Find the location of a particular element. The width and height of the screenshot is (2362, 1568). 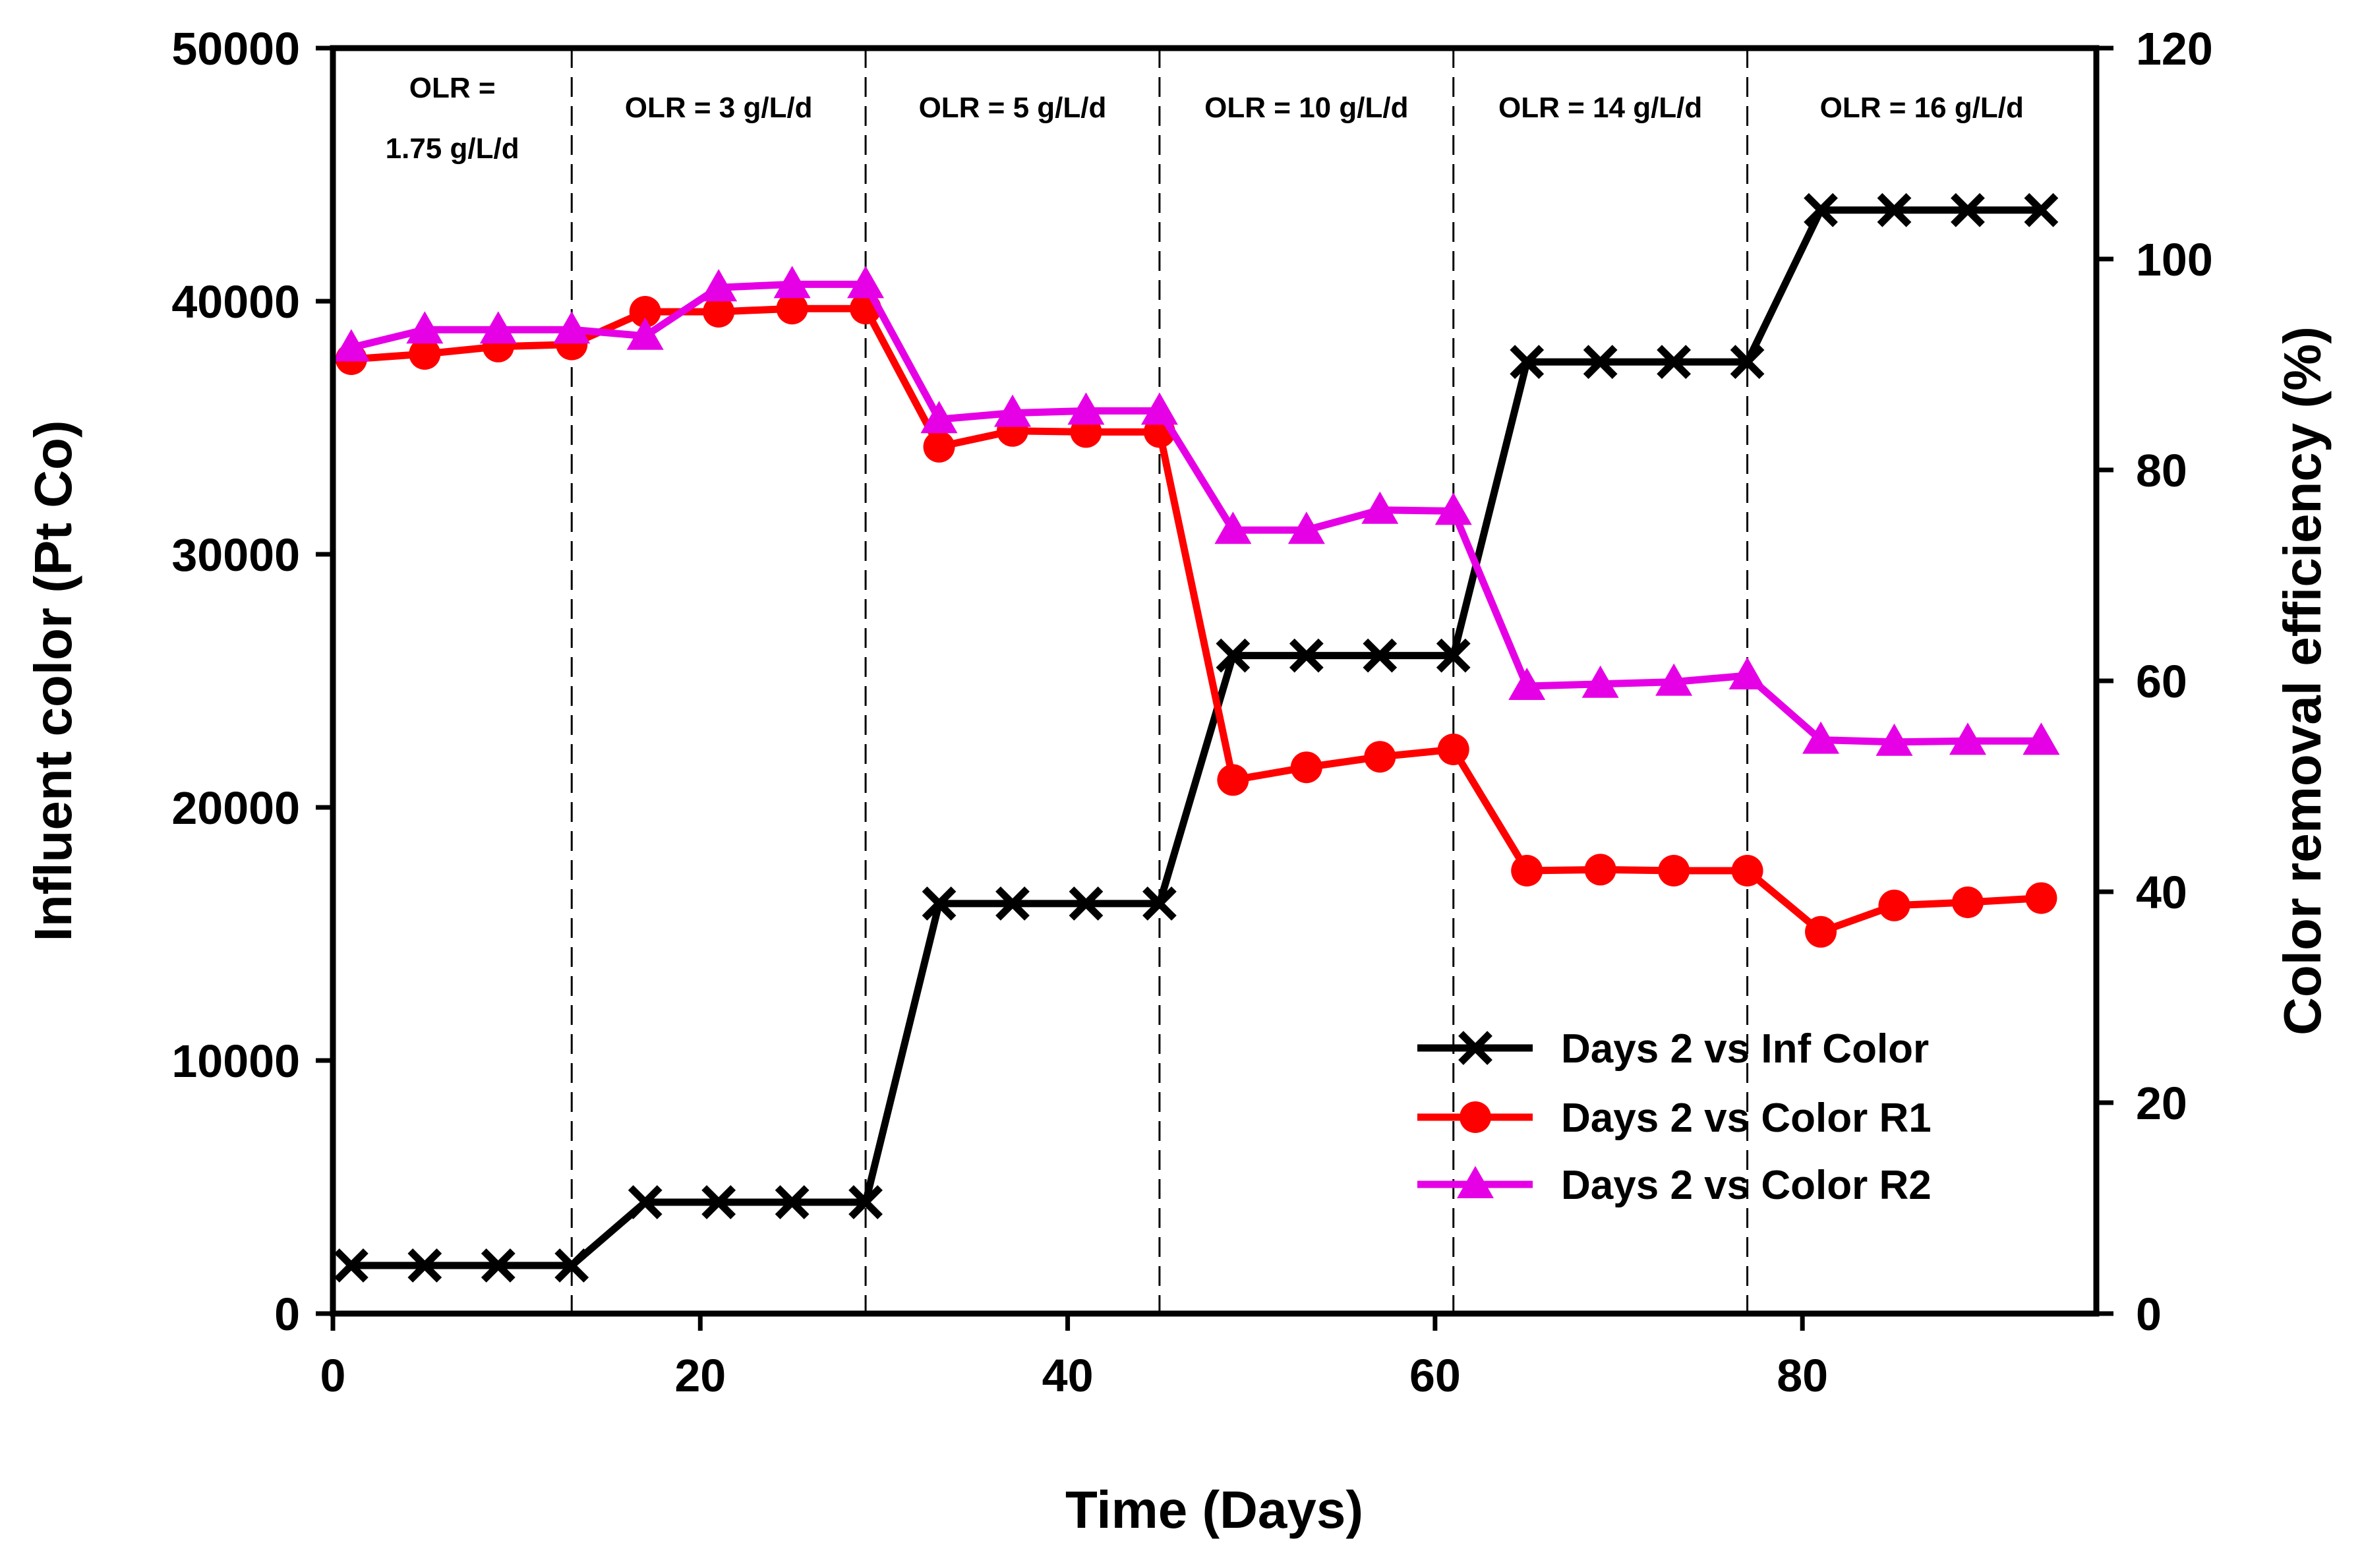

y2-tick-label: 100 is located at coordinates (2174, 259).